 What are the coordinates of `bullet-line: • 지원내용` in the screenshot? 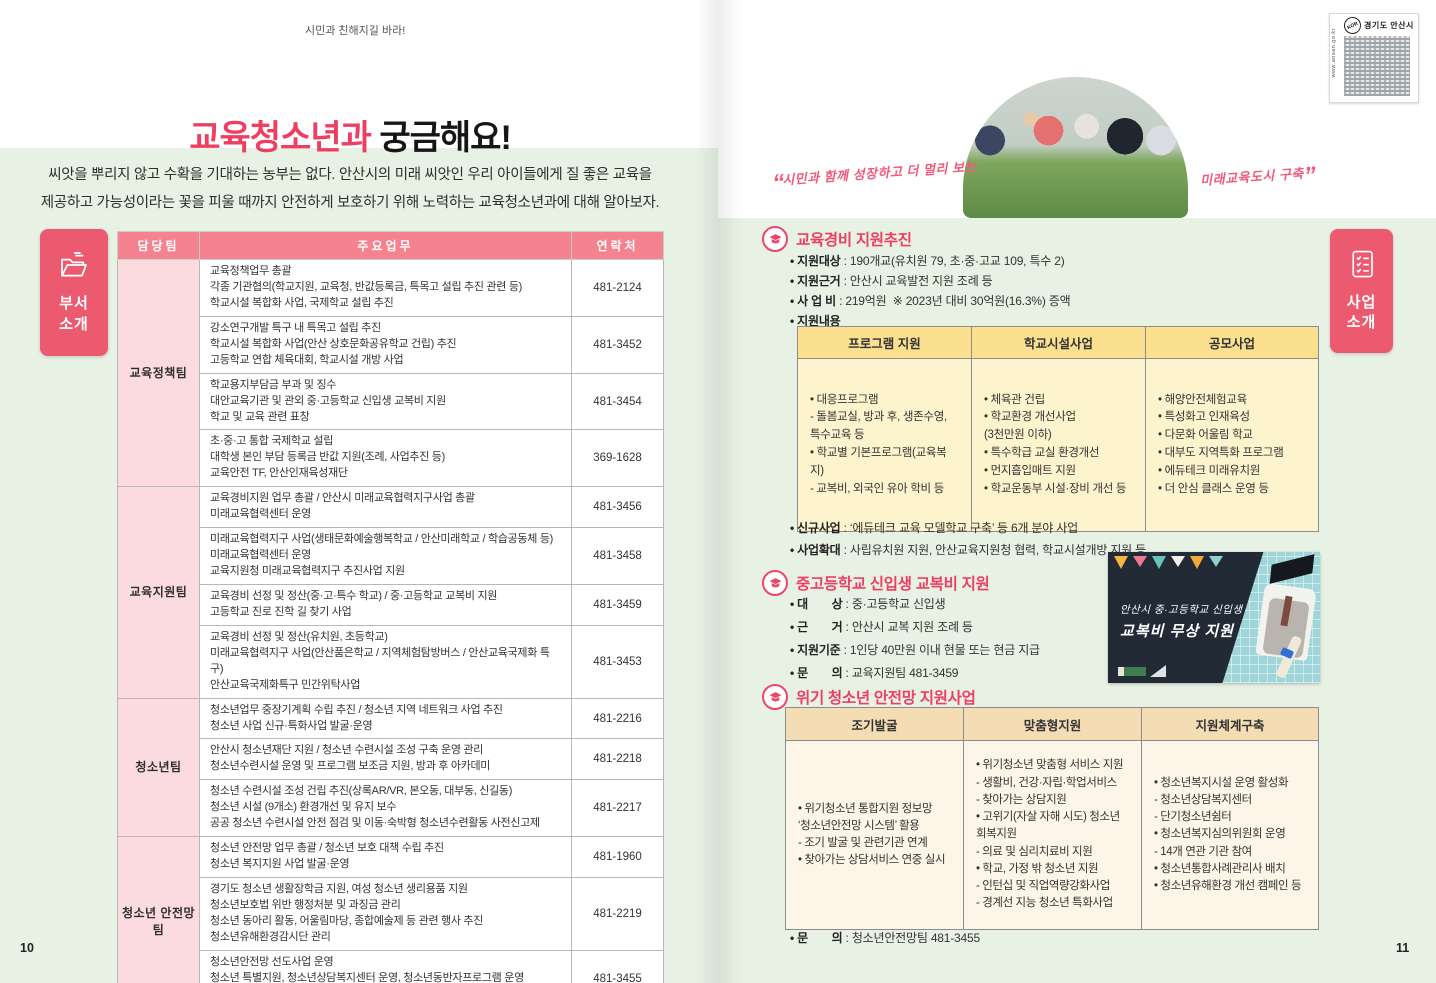 It's located at (930, 322).